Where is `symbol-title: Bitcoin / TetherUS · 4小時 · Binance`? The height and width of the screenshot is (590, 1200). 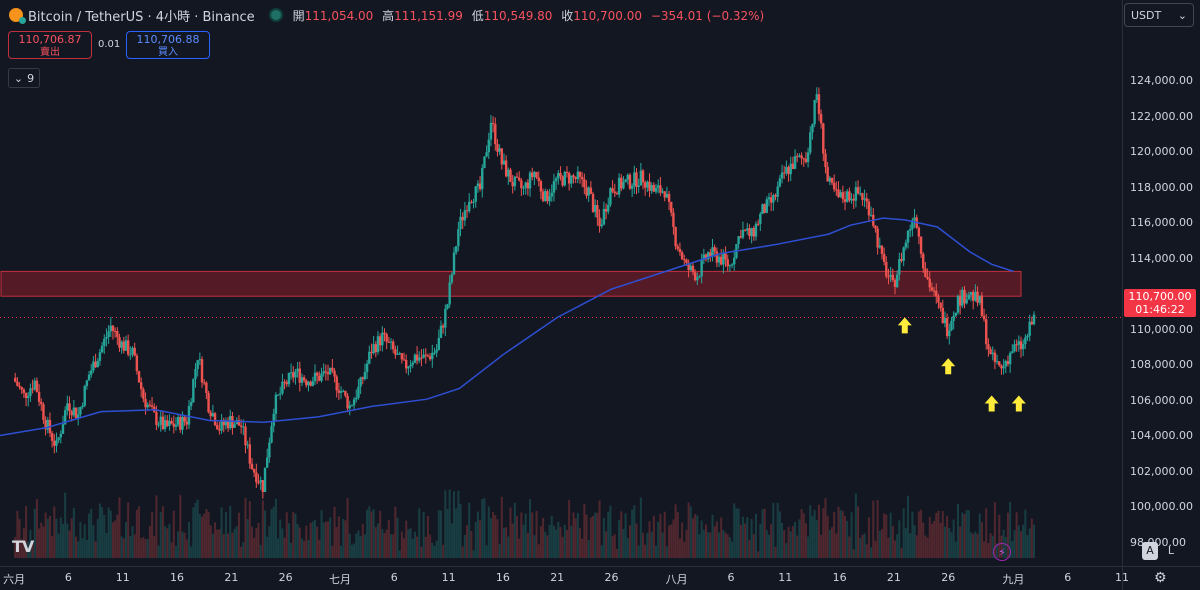 symbol-title: Bitcoin / TetherUS · 4小時 · Binance is located at coordinates (141, 17).